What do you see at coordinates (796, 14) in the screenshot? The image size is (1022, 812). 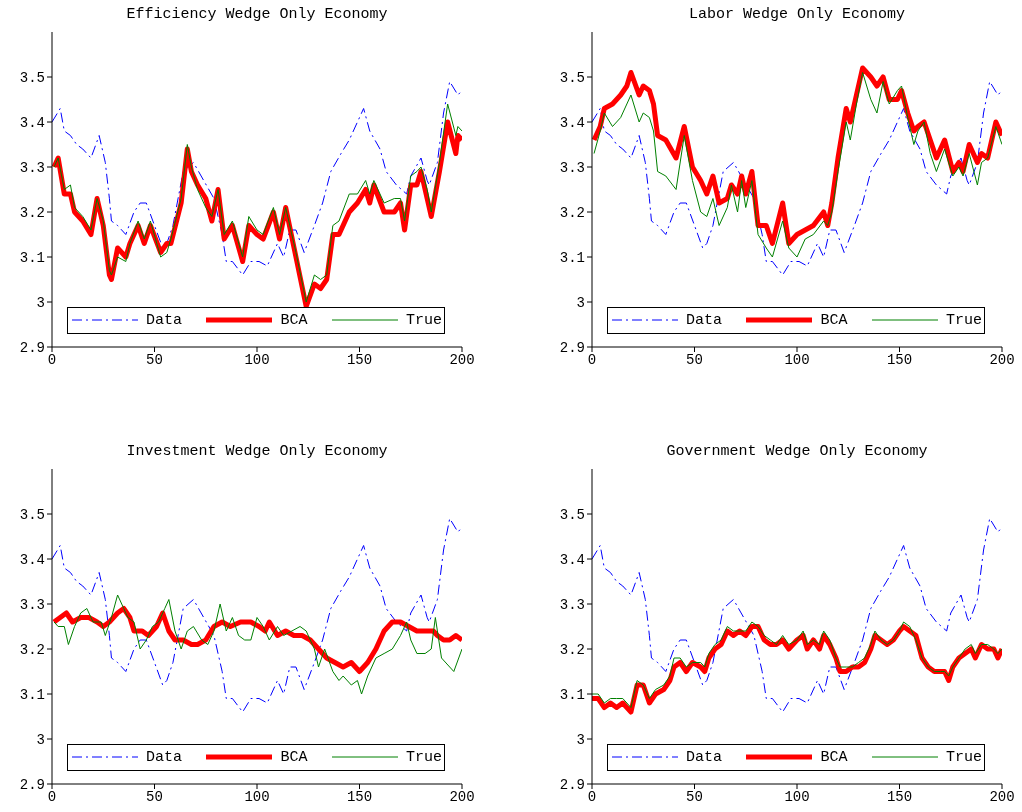 I see `chart-title: Labor Wedge Only Economy` at bounding box center [796, 14].